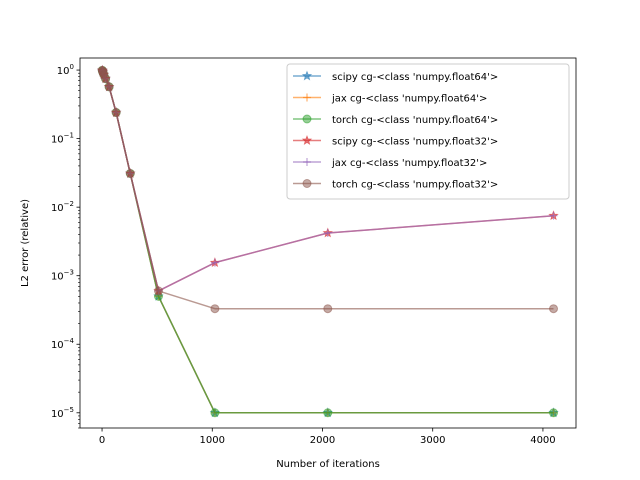 The width and height of the screenshot is (640, 480). I want to click on legend-entry: torch cg-<class 'numpy.float64'>, so click(395, 120).